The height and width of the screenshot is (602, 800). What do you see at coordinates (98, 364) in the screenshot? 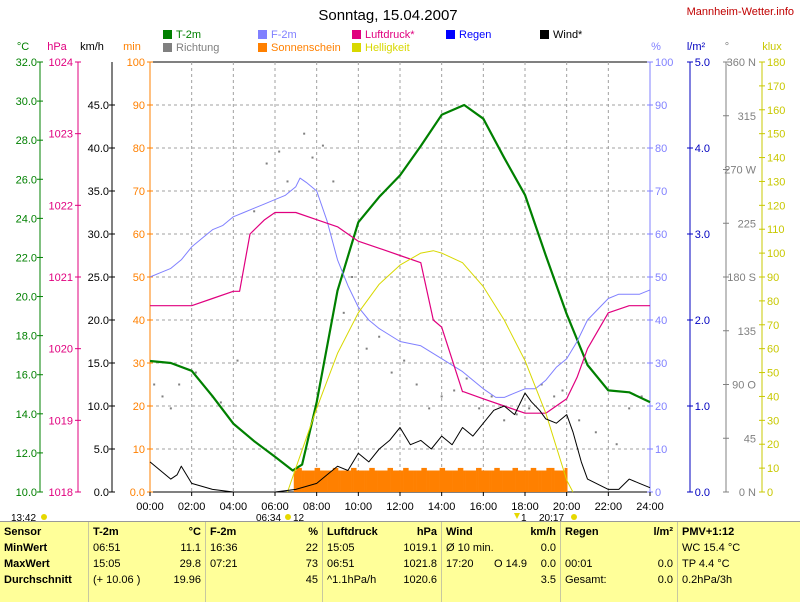
I see `wind-axis-tick-label: 15.0` at bounding box center [98, 364].